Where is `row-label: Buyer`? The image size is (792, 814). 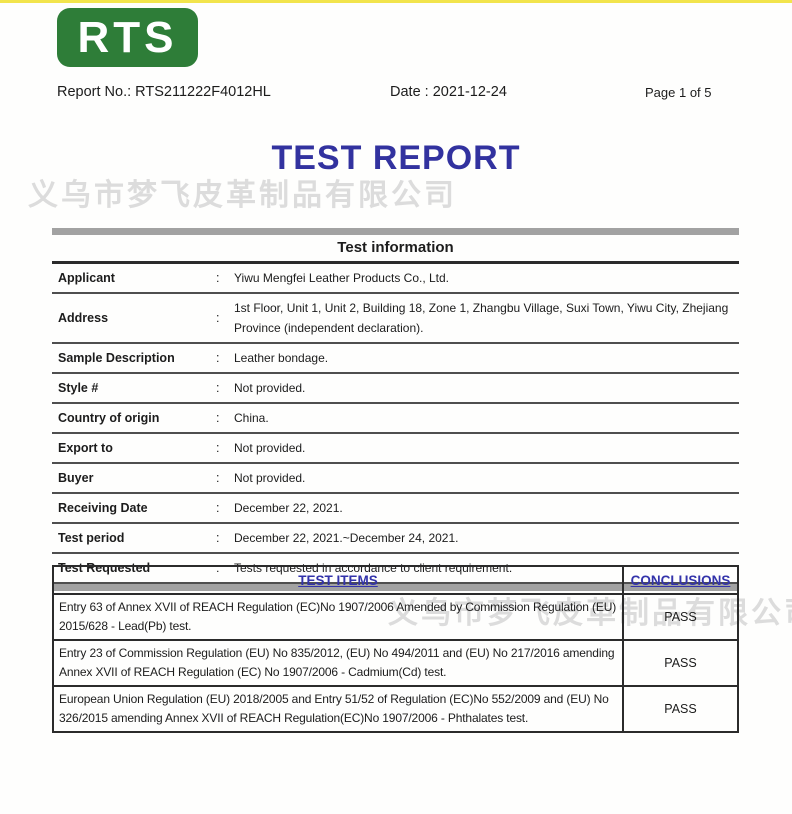 row-label: Buyer is located at coordinates (76, 478).